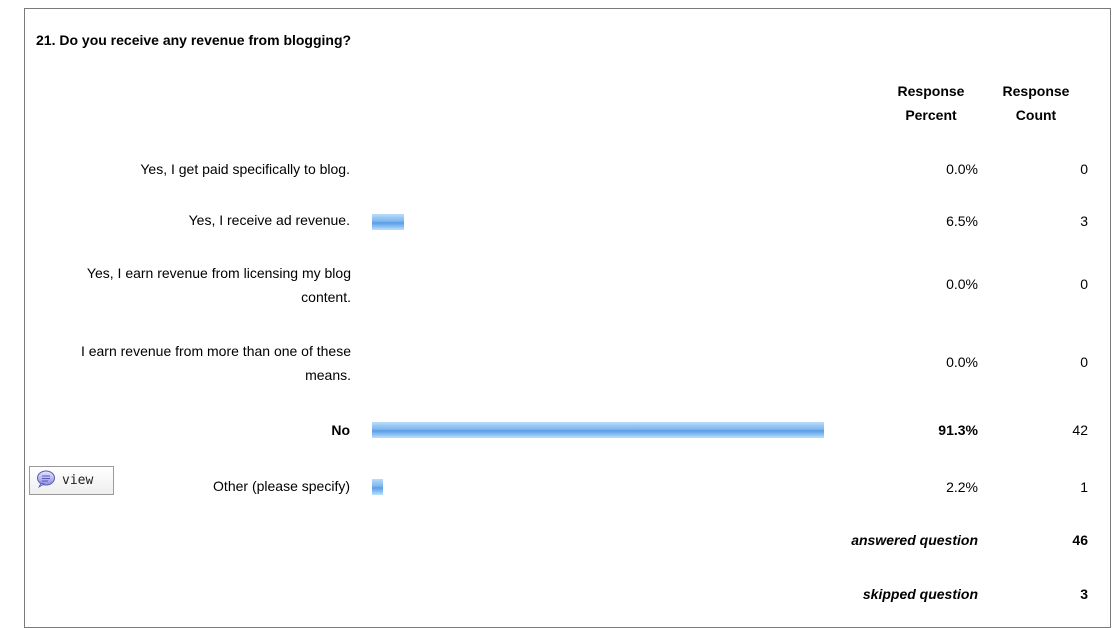 The image size is (1118, 628). What do you see at coordinates (962, 487) in the screenshot?
I see `response-percent: 2.2%` at bounding box center [962, 487].